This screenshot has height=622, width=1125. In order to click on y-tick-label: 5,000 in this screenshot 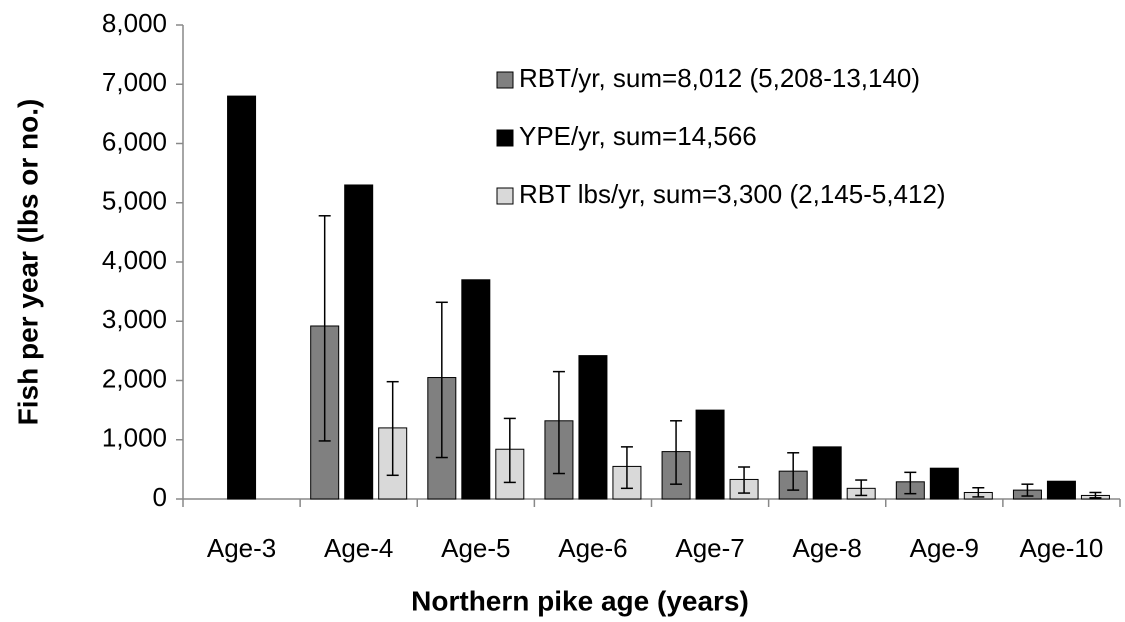, I will do `click(134, 201)`.